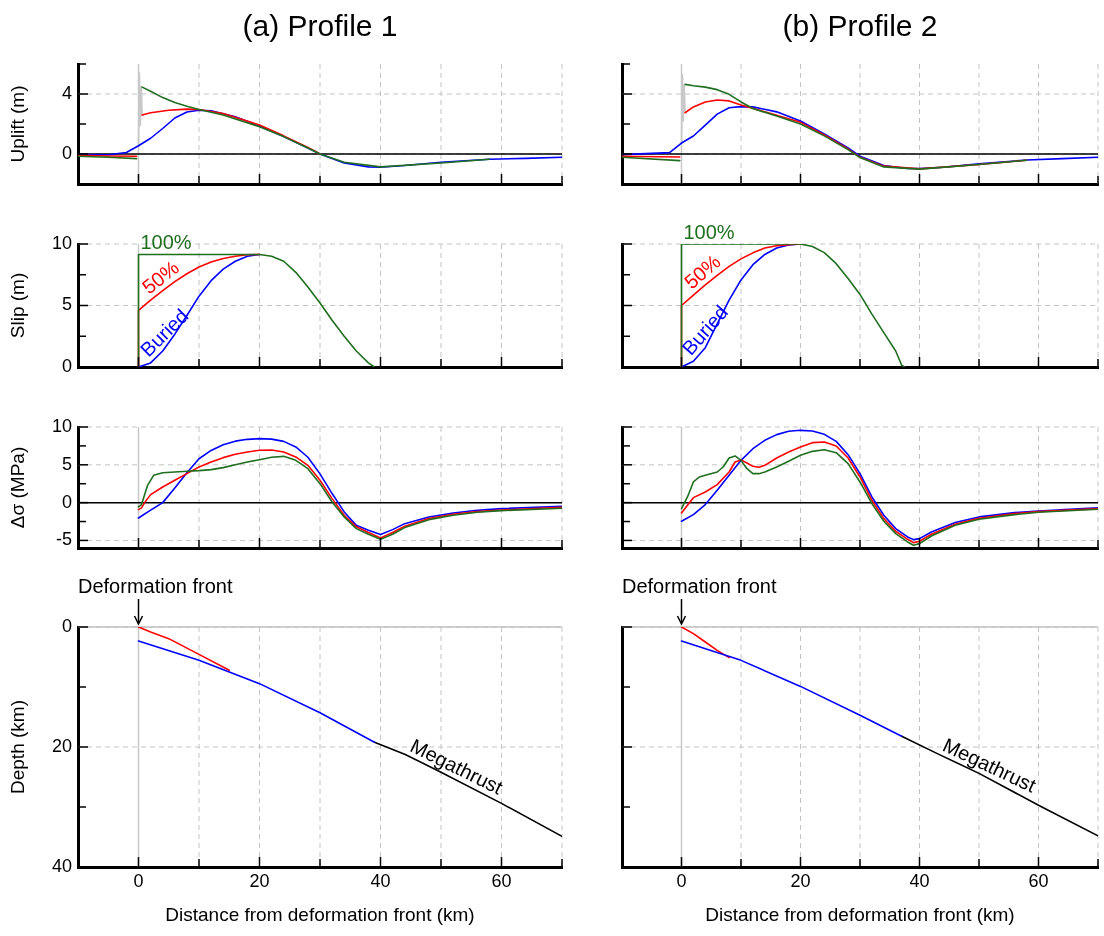 The width and height of the screenshot is (1104, 936). I want to click on y-axis-title: Depth (km), so click(17, 747).